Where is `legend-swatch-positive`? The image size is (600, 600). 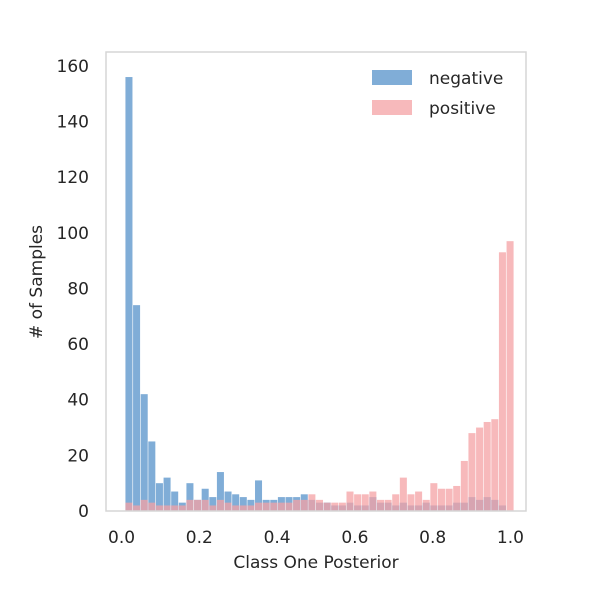
legend-swatch-positive is located at coordinates (392, 107).